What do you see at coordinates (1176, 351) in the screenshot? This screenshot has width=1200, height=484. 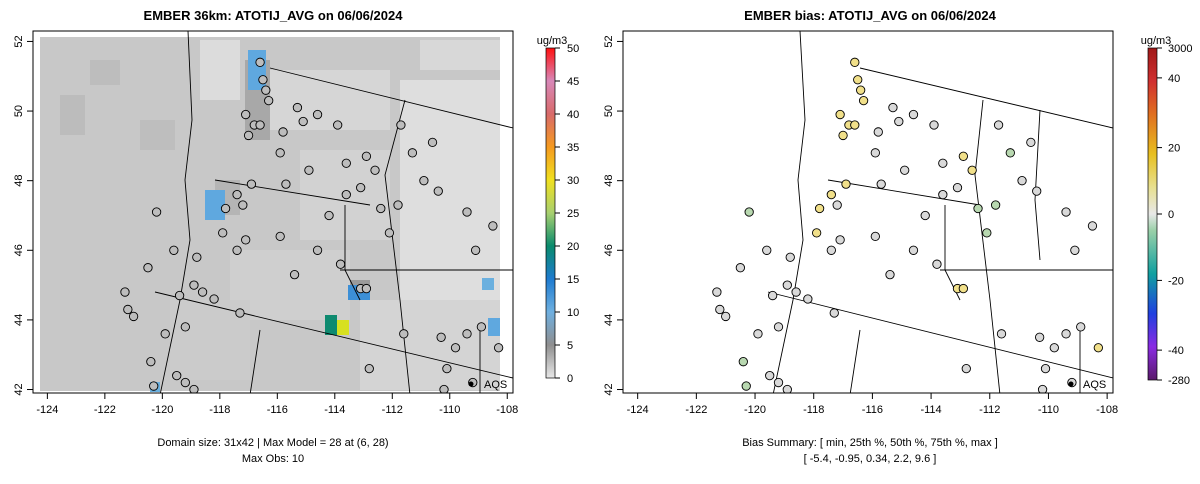 I see `right-colorbar-tick-label: -40` at bounding box center [1176, 351].